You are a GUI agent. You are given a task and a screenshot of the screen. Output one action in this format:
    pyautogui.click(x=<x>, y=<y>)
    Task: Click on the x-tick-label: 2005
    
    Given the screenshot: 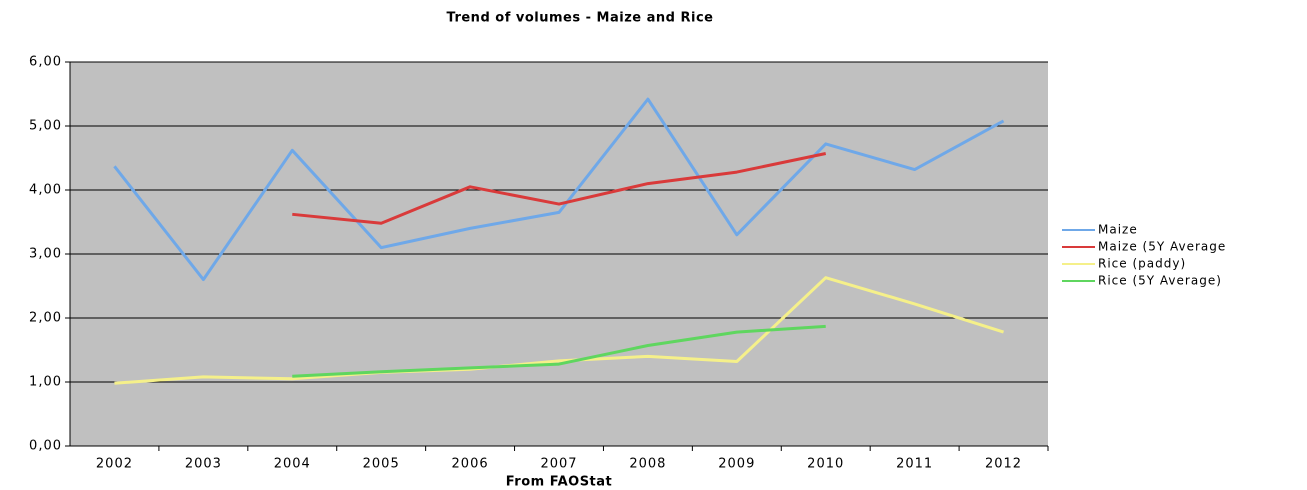 What is the action you would take?
    pyautogui.click(x=381, y=464)
    